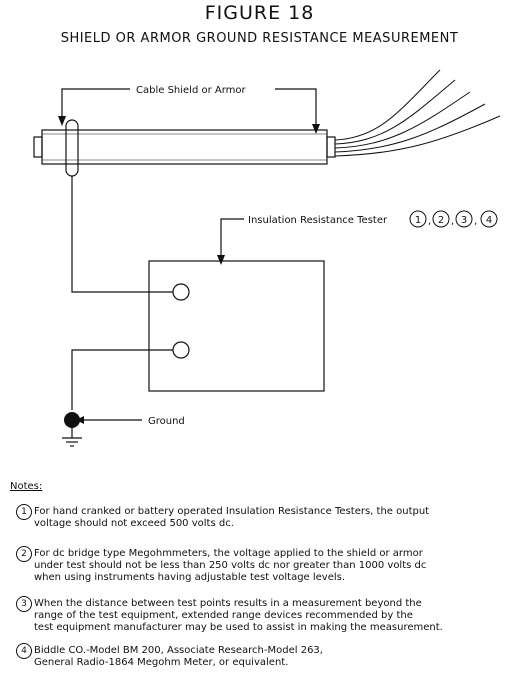 The height and width of the screenshot is (677, 519). I want to click on tester-ref-4: 4, so click(489, 220).